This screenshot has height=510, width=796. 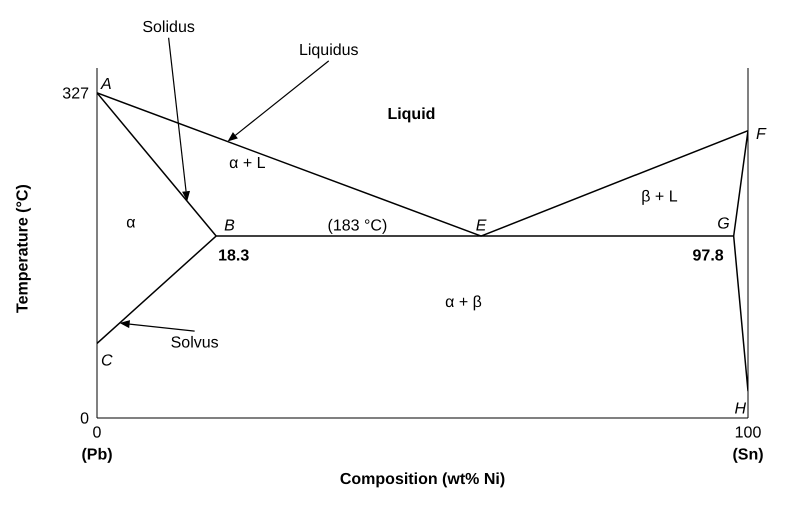 I want to click on annotation: Solvus, so click(x=194, y=343).